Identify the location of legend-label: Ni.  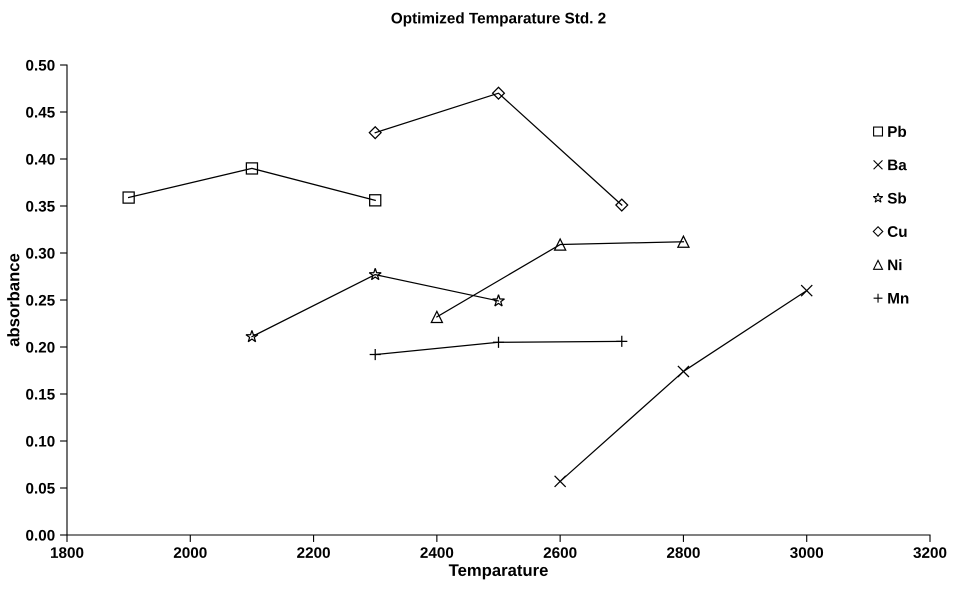
(895, 264).